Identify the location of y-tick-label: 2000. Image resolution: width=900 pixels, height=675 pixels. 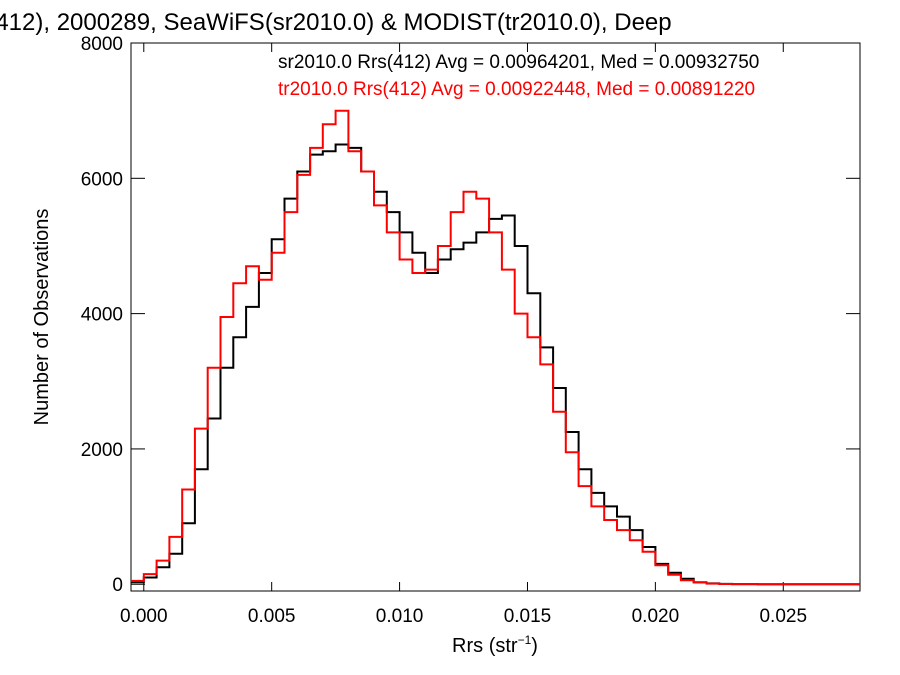
(102, 450).